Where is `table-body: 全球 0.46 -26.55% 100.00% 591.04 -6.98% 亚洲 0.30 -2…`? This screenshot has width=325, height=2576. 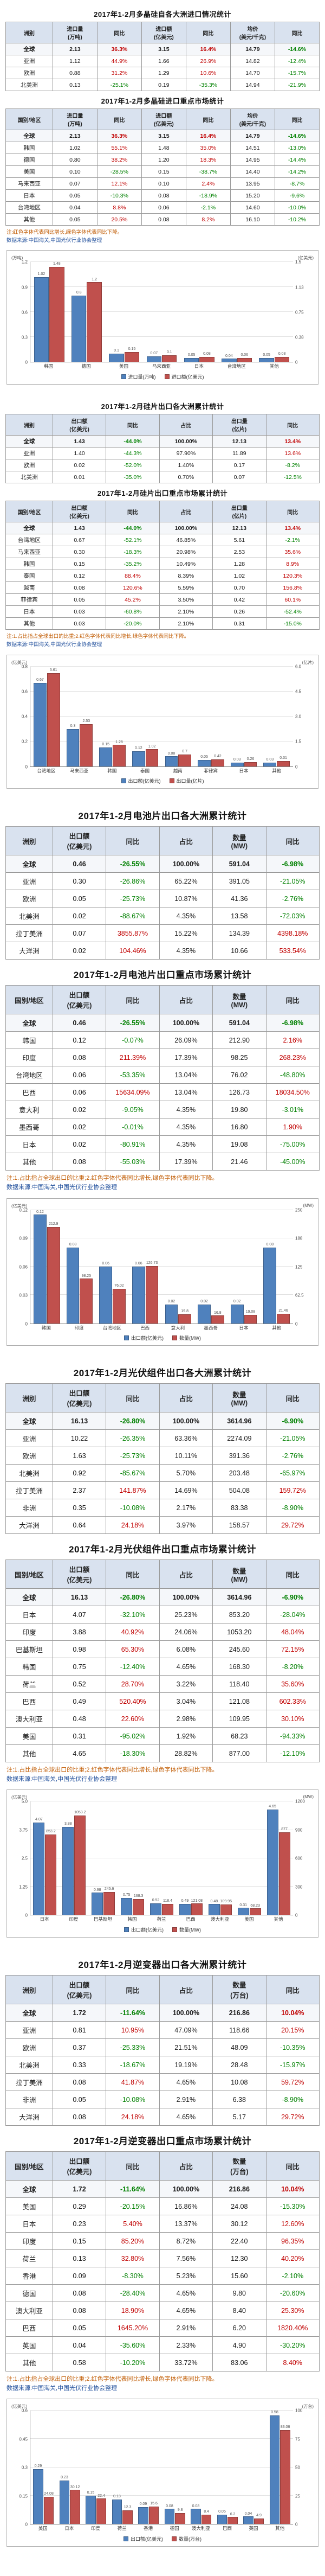 table-body: 全球 0.46 -26.55% 100.00% 591.04 -6.98% 亚洲 0.30 -2… is located at coordinates (162, 907).